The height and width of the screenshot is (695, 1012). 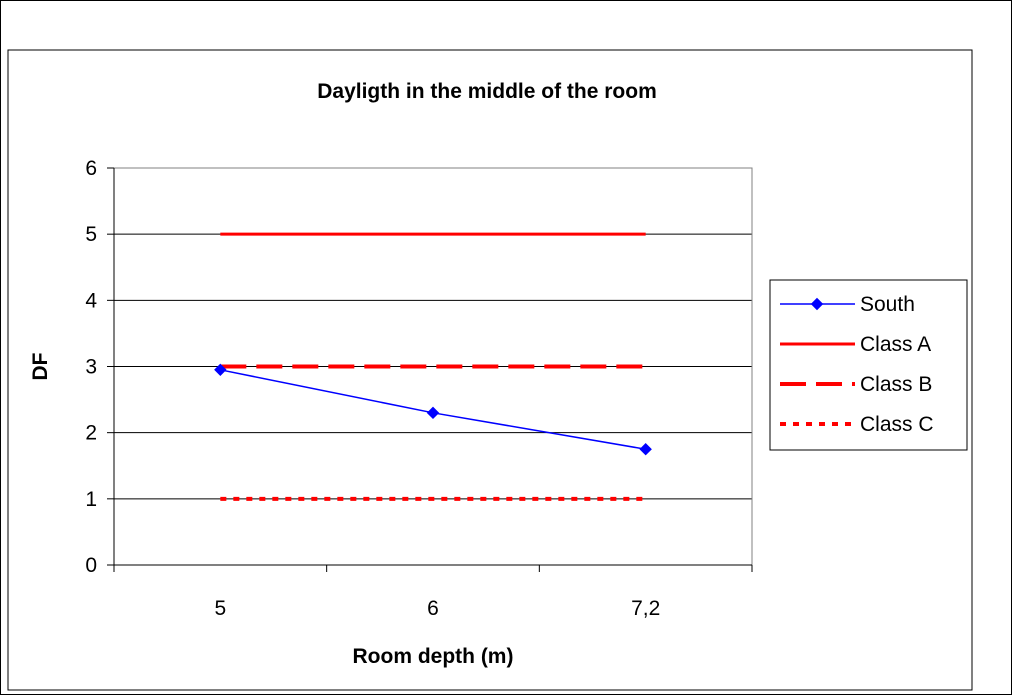 I want to click on y-axis-title: DF, so click(x=40, y=366).